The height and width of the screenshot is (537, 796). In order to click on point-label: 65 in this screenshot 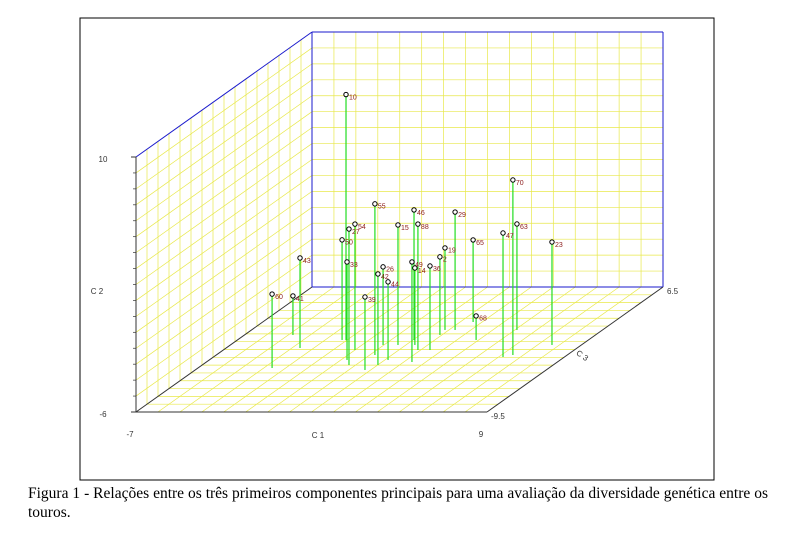, I will do `click(480, 243)`.